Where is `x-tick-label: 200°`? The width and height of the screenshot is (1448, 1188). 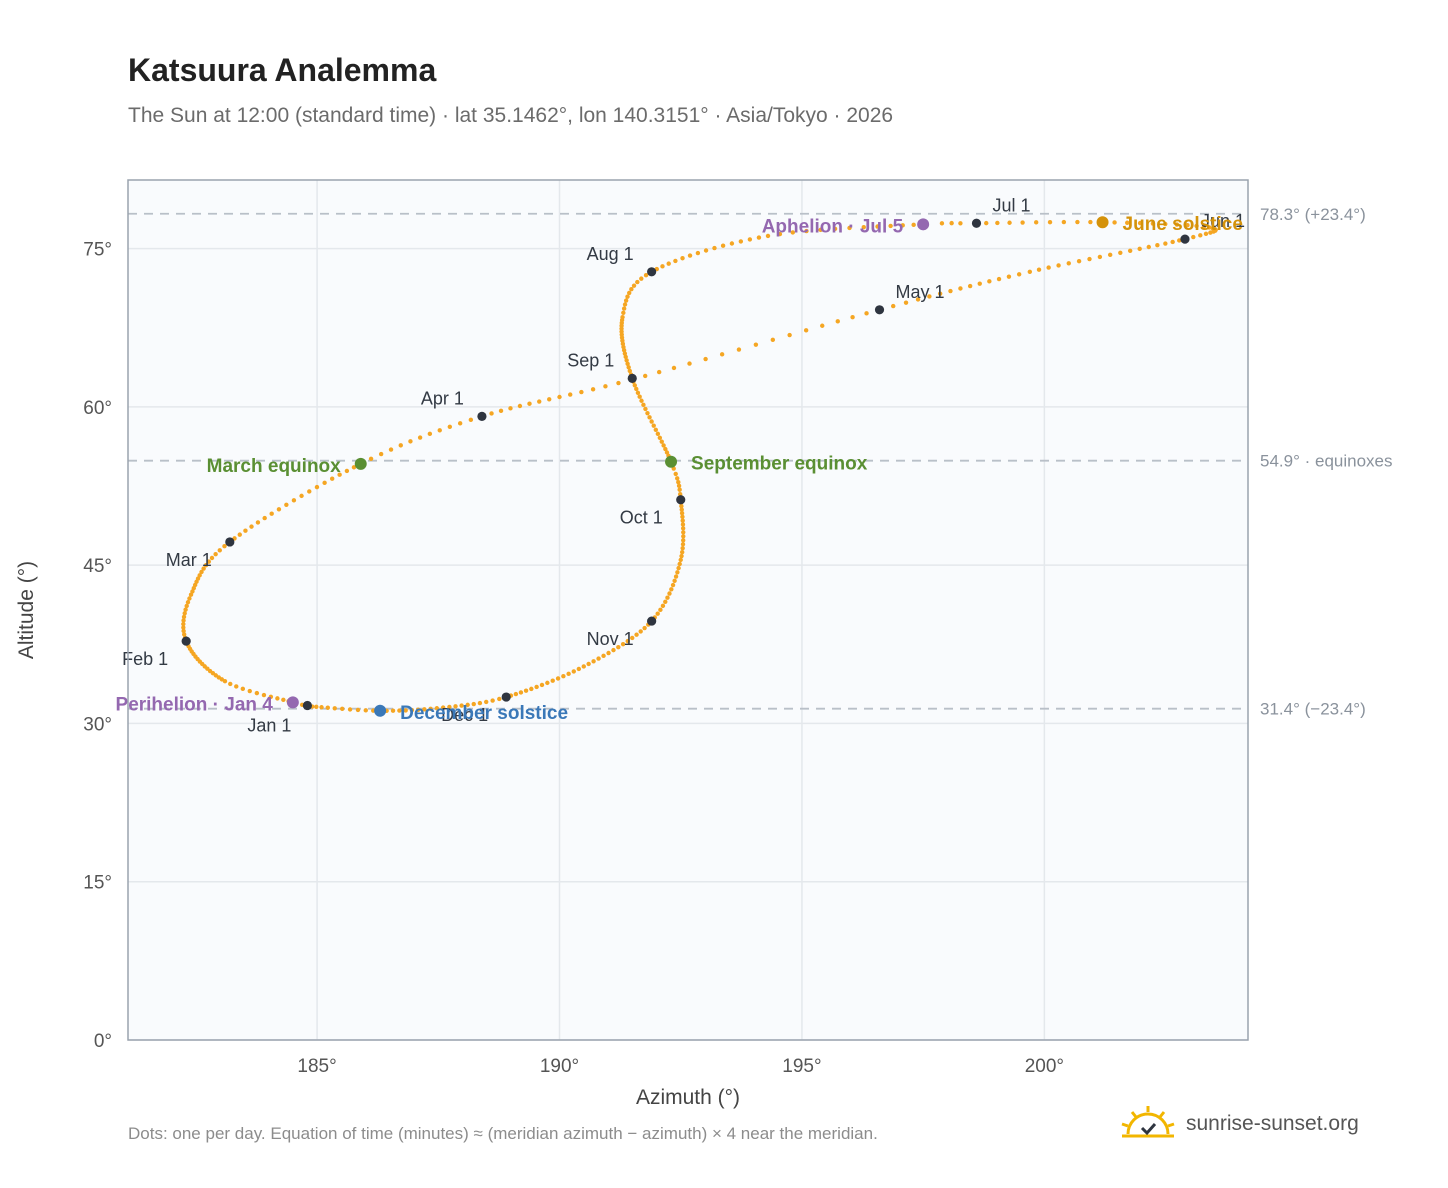 x-tick-label: 200° is located at coordinates (1044, 1066).